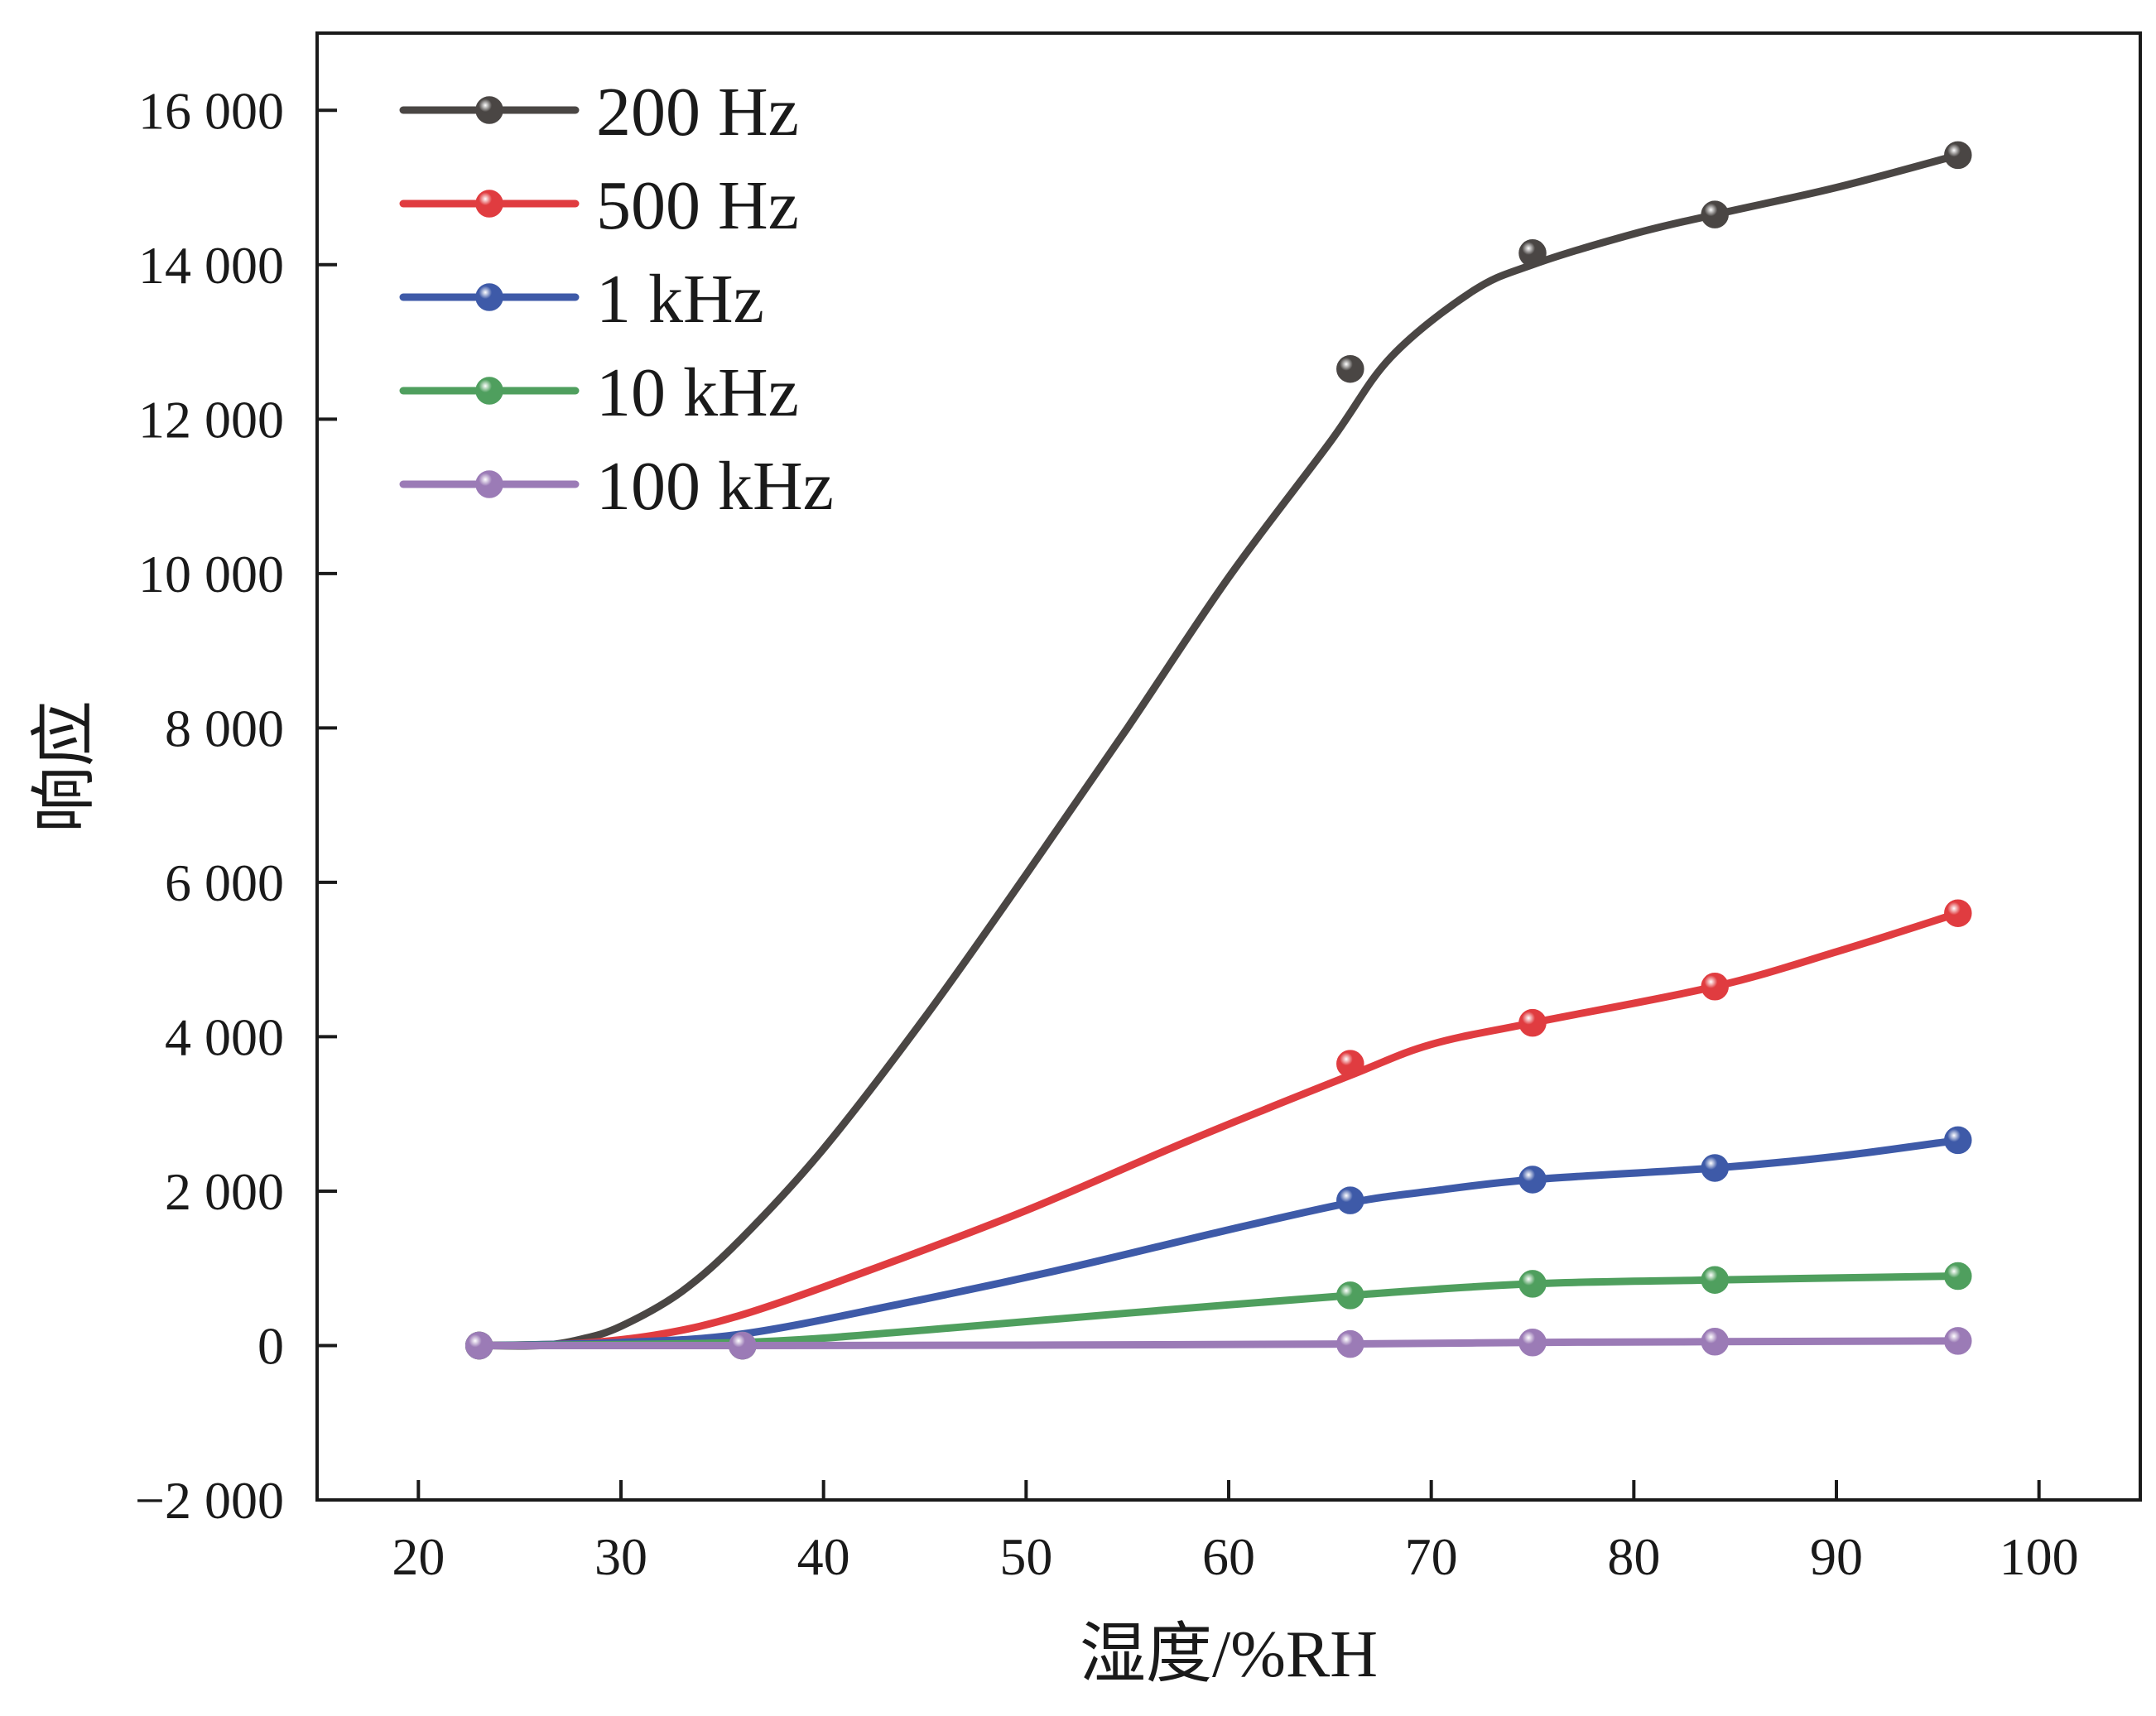  I want to click on y-tick-label: 16 000, so click(211, 111).